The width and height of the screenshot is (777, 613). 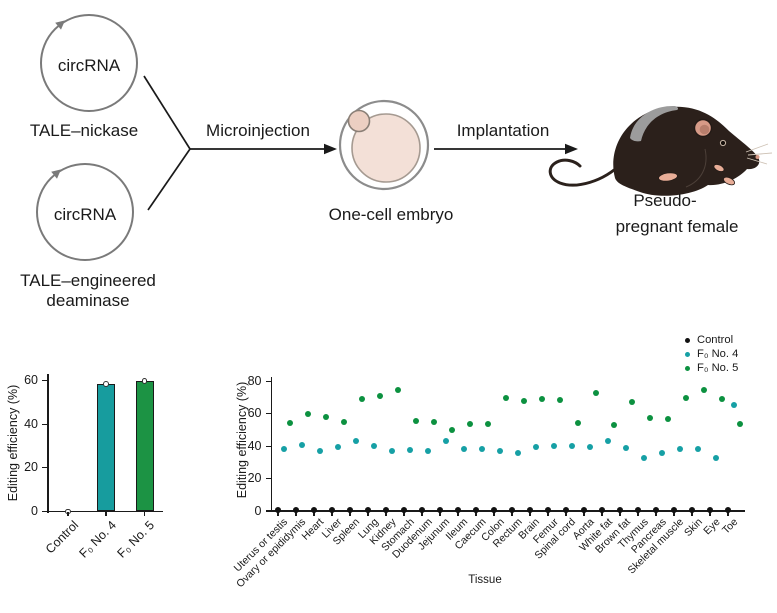 I want to click on y-tick-label: 40, so click(x=254, y=445).